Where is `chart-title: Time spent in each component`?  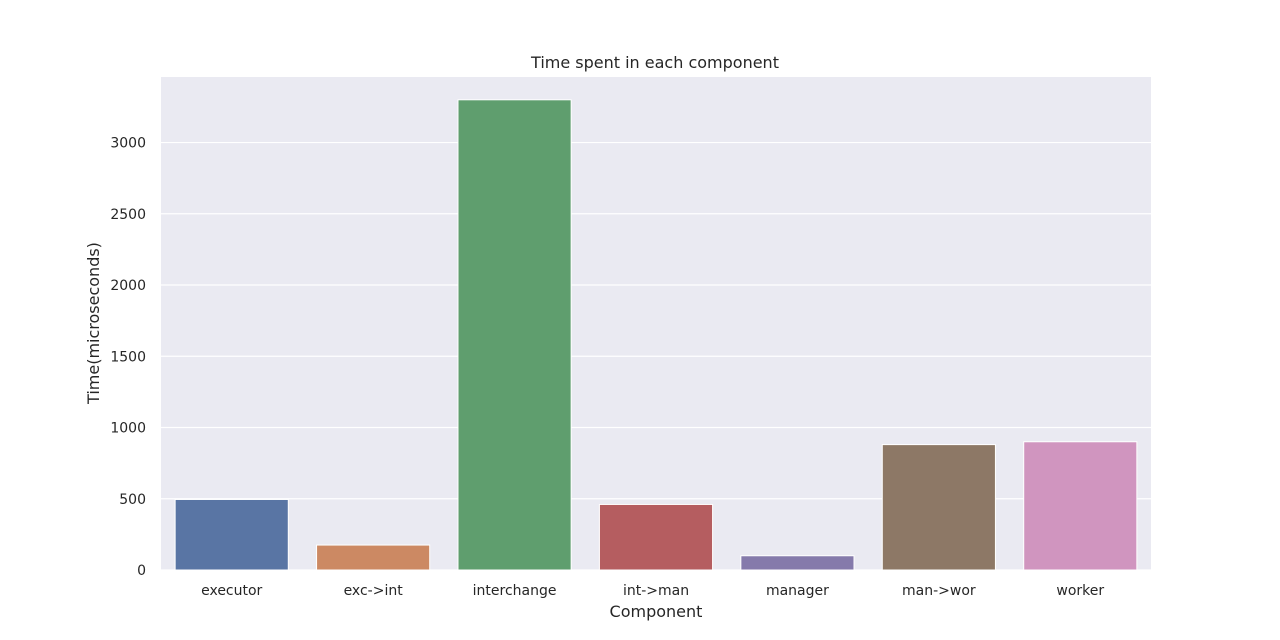
chart-title: Time spent in each component is located at coordinates (654, 62).